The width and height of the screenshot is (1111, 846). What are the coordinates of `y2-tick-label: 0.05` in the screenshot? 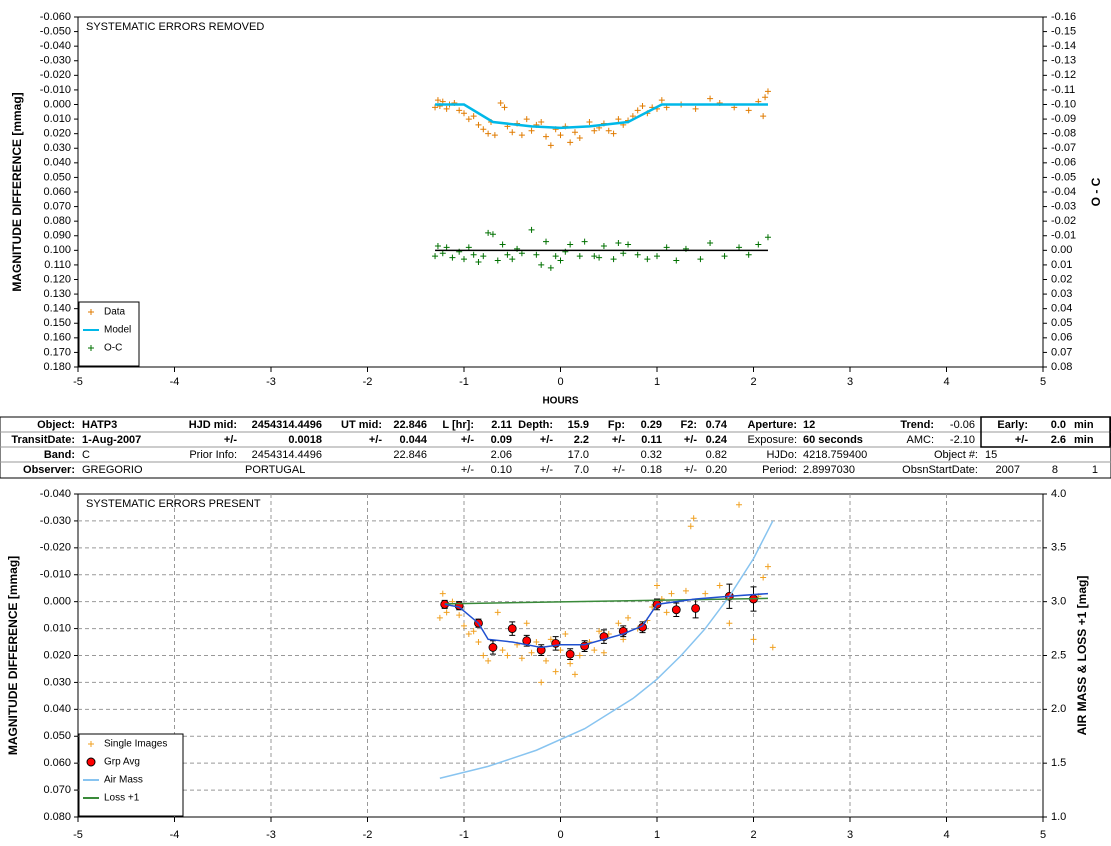 It's located at (1061, 323).